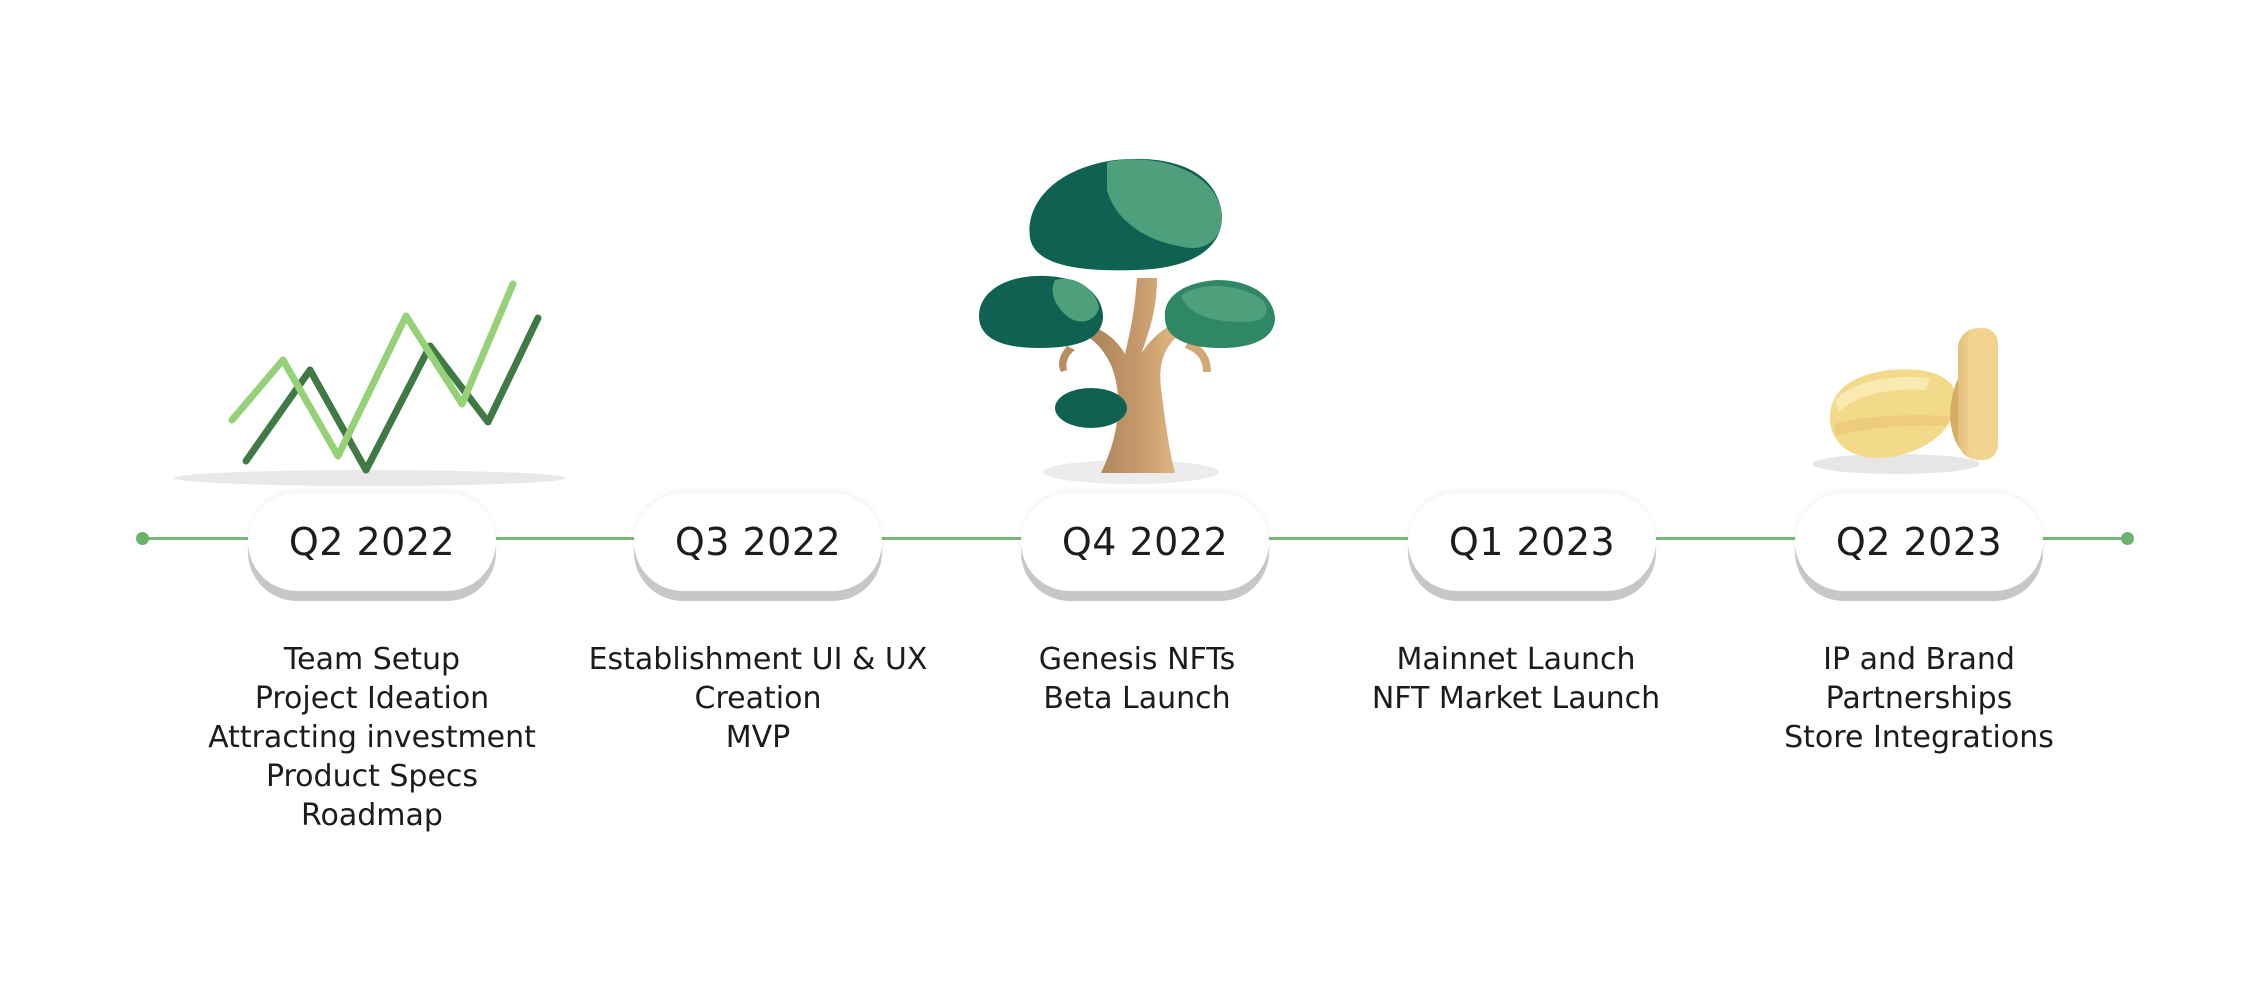 The width and height of the screenshot is (2266, 985). Describe the element at coordinates (1905, 401) in the screenshot. I see `coins-icon` at that location.